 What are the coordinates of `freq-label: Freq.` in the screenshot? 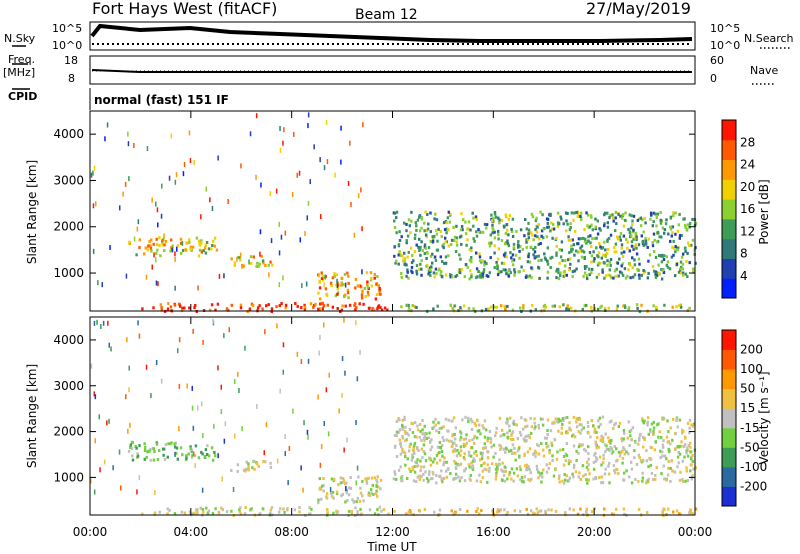 It's located at (21, 59).